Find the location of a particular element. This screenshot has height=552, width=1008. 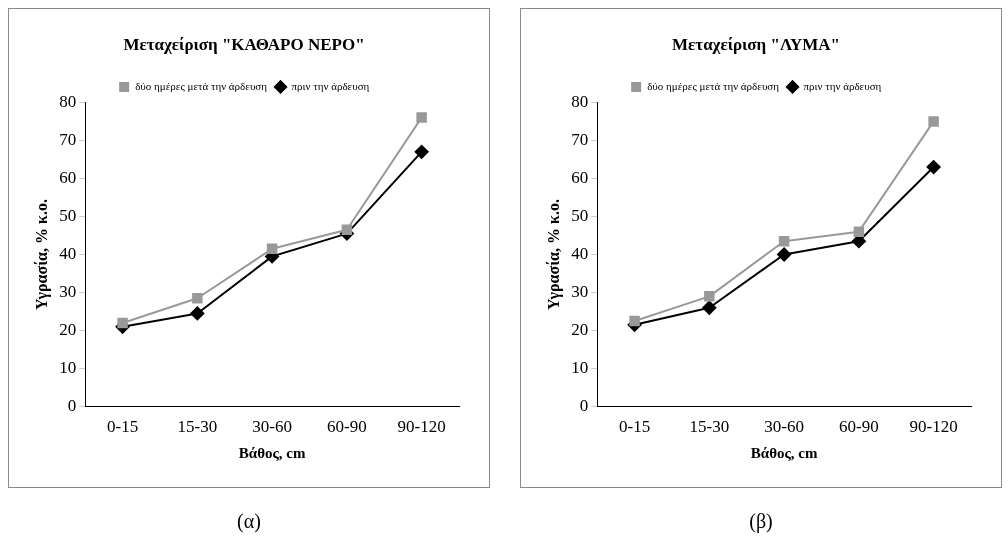

text: (α) is located at coordinates (249, 521).